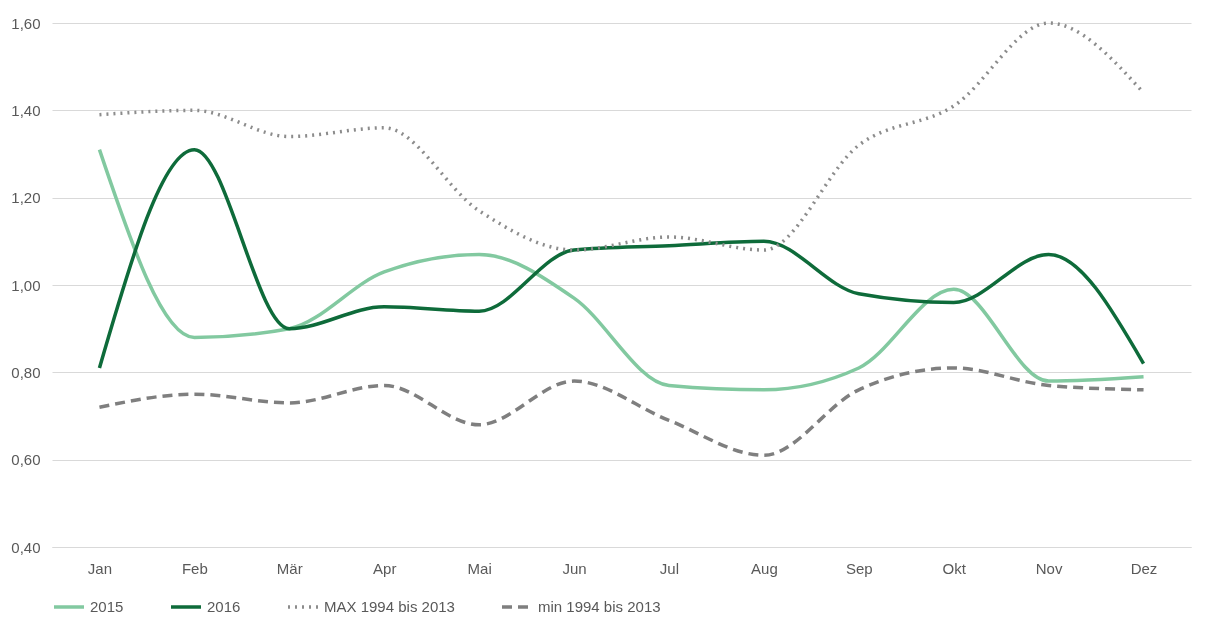  I want to click on y-tick-label: 0,80, so click(26, 372).